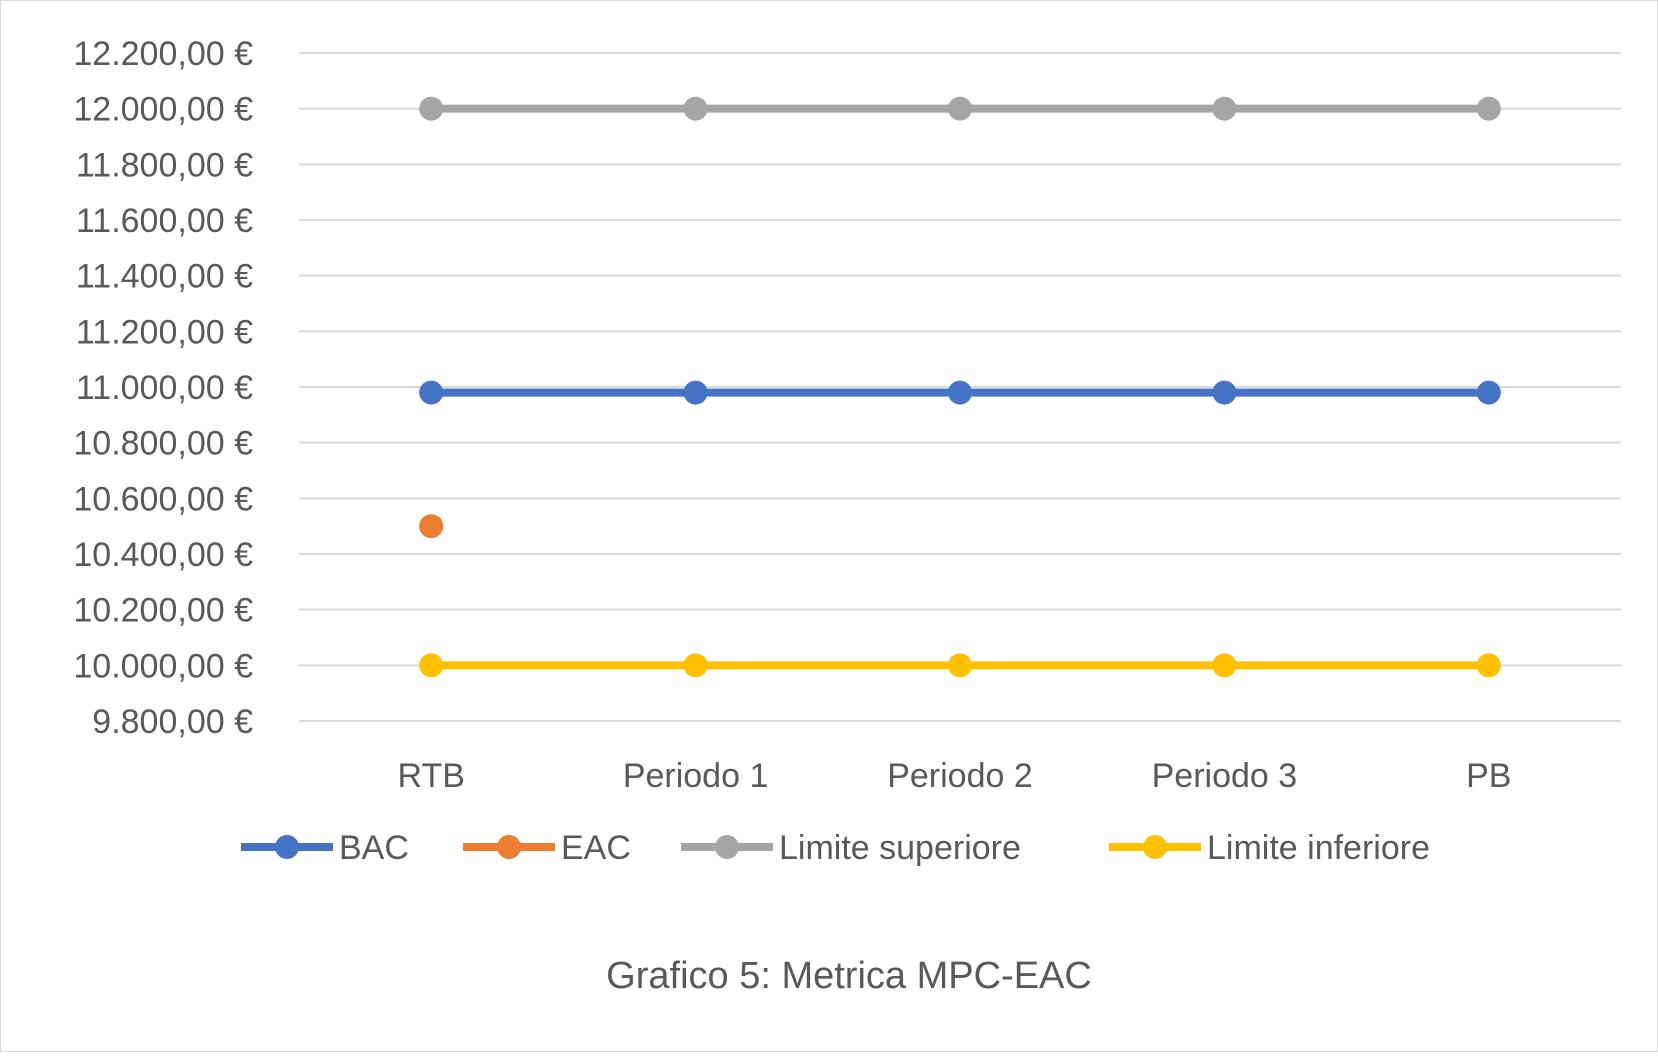 The image size is (1658, 1056). Describe the element at coordinates (164, 165) in the screenshot. I see `y-tick-label: 11.800,00 €` at that location.